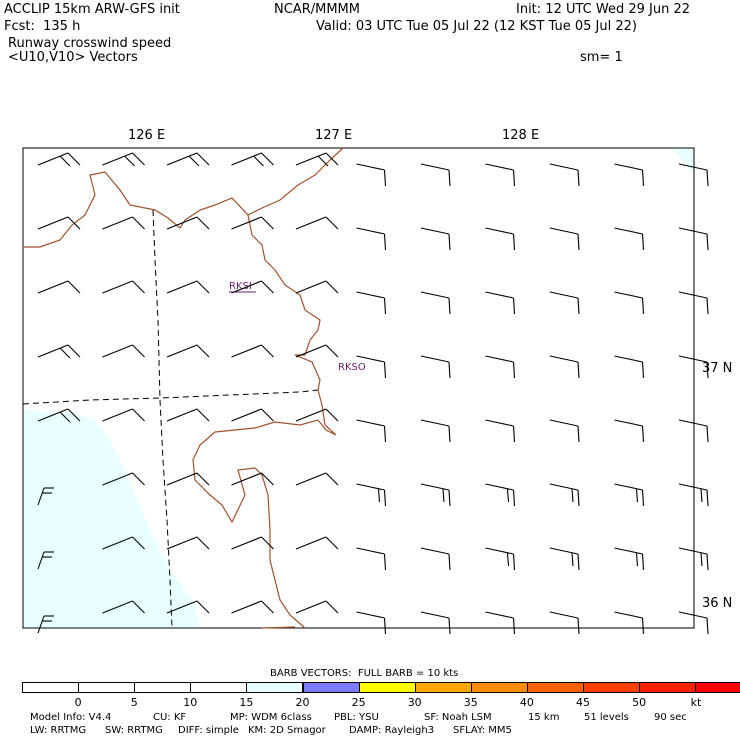 This screenshot has height=740, width=740. What do you see at coordinates (190, 702) in the screenshot?
I see `colorbar-tick-label: 10` at bounding box center [190, 702].